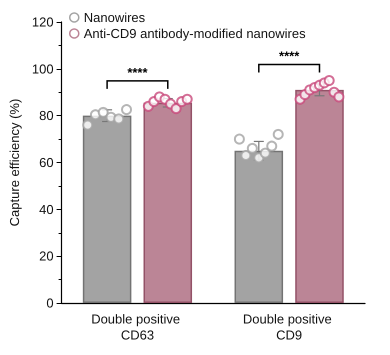 Image resolution: width=390 pixels, height=355 pixels. I want to click on y-tick-label: 120, so click(43, 22).